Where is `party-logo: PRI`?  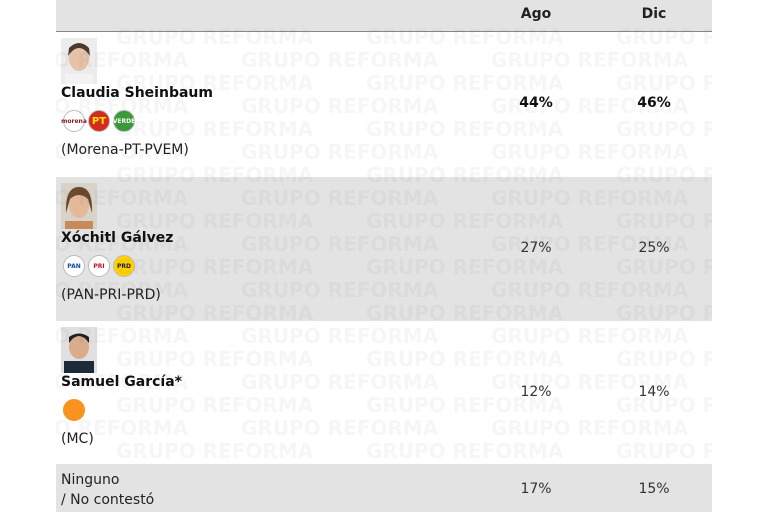
party-logo: PRI is located at coordinates (99, 266).